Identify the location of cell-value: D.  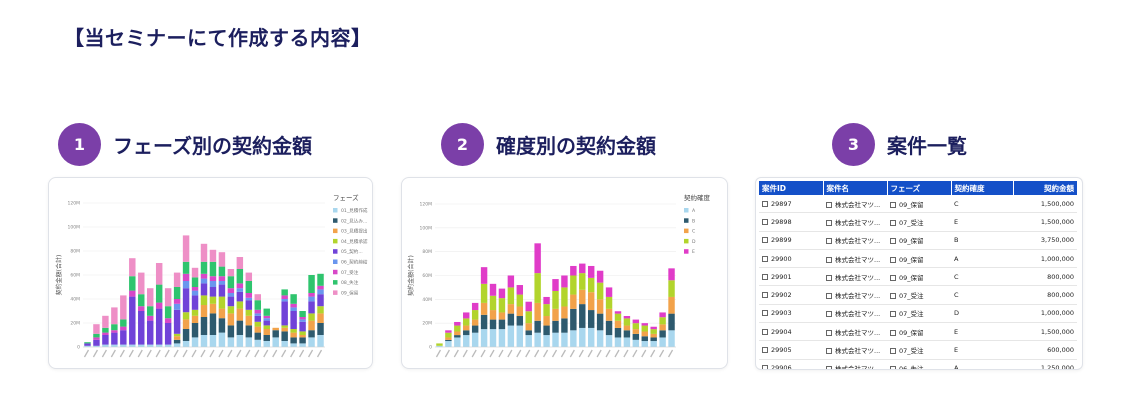
(957, 313).